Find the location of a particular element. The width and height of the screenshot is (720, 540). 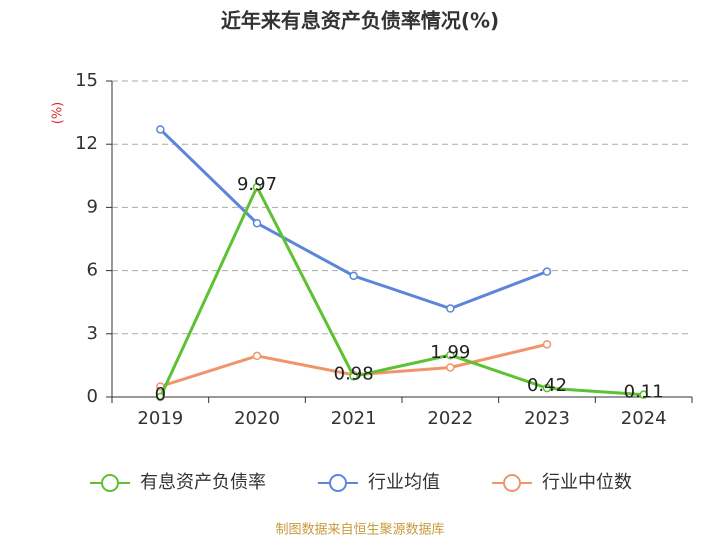

legend-label: 行业均值 is located at coordinates (404, 482).